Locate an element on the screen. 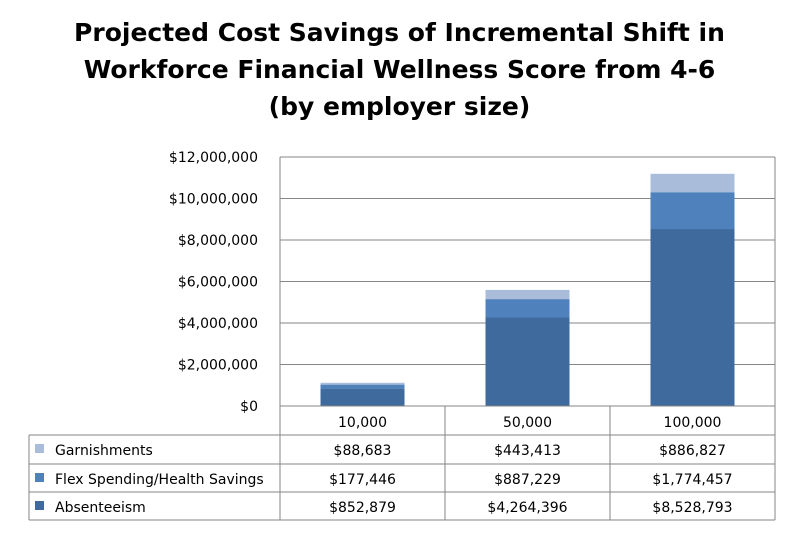 This screenshot has width=799, height=553. data-label: $8,528,793 is located at coordinates (692, 508).